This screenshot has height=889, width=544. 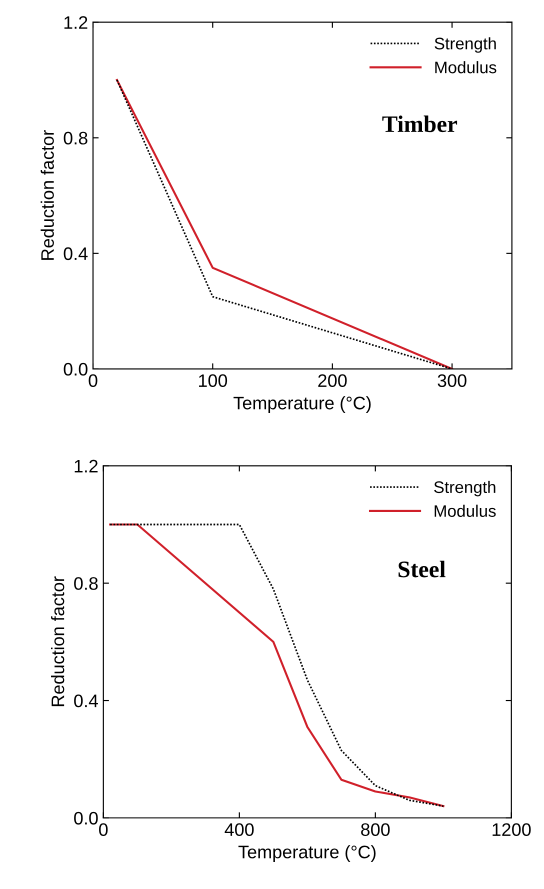 What do you see at coordinates (332, 381) in the screenshot?
I see `x-tick-label: 200` at bounding box center [332, 381].